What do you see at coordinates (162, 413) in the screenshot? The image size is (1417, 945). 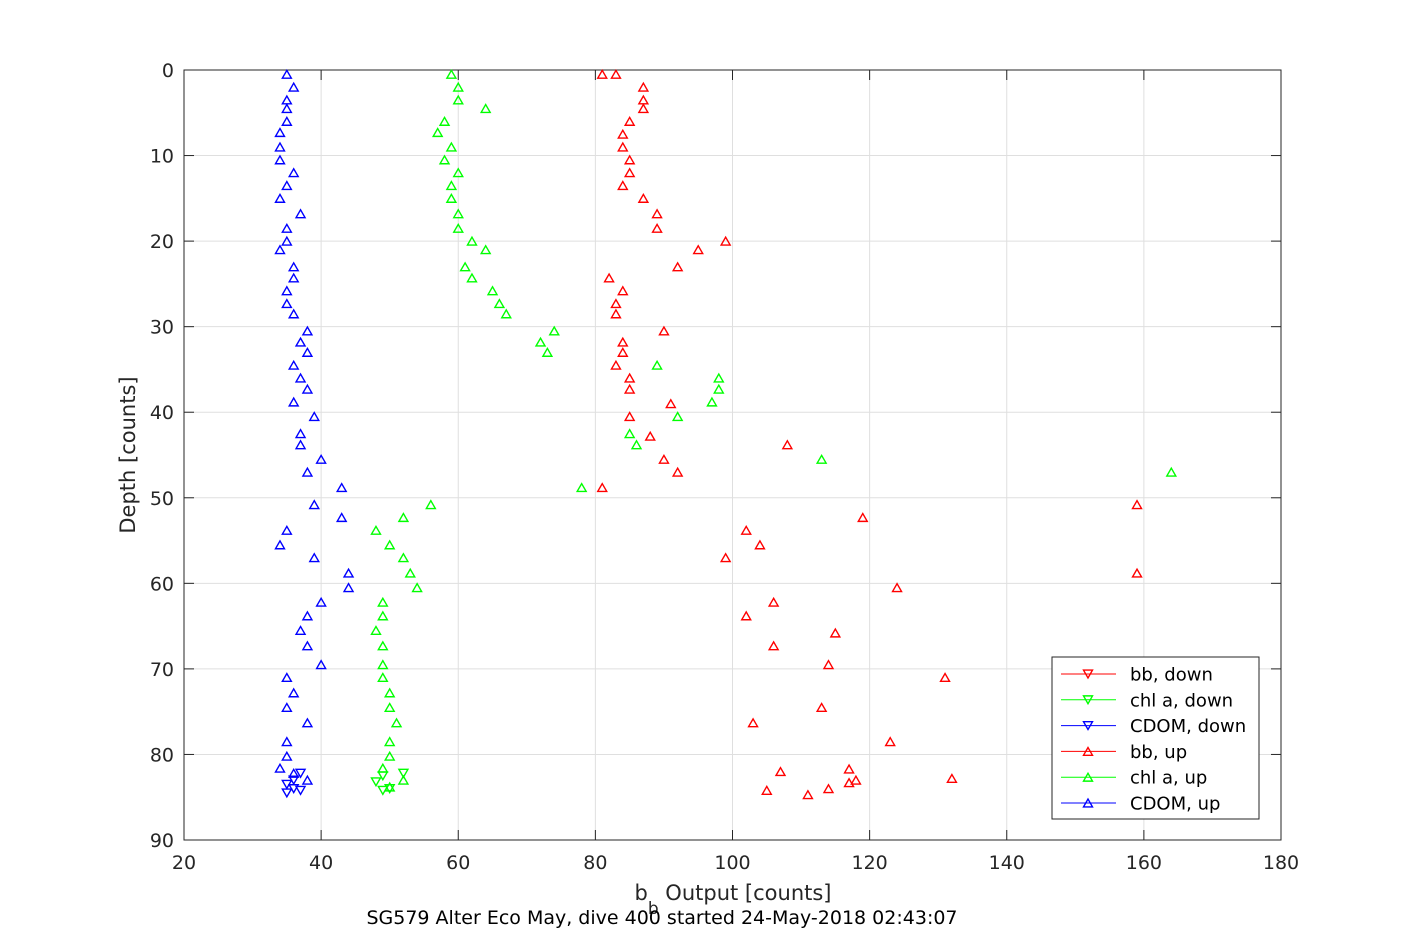 I see `y-tick-label: 40` at bounding box center [162, 413].